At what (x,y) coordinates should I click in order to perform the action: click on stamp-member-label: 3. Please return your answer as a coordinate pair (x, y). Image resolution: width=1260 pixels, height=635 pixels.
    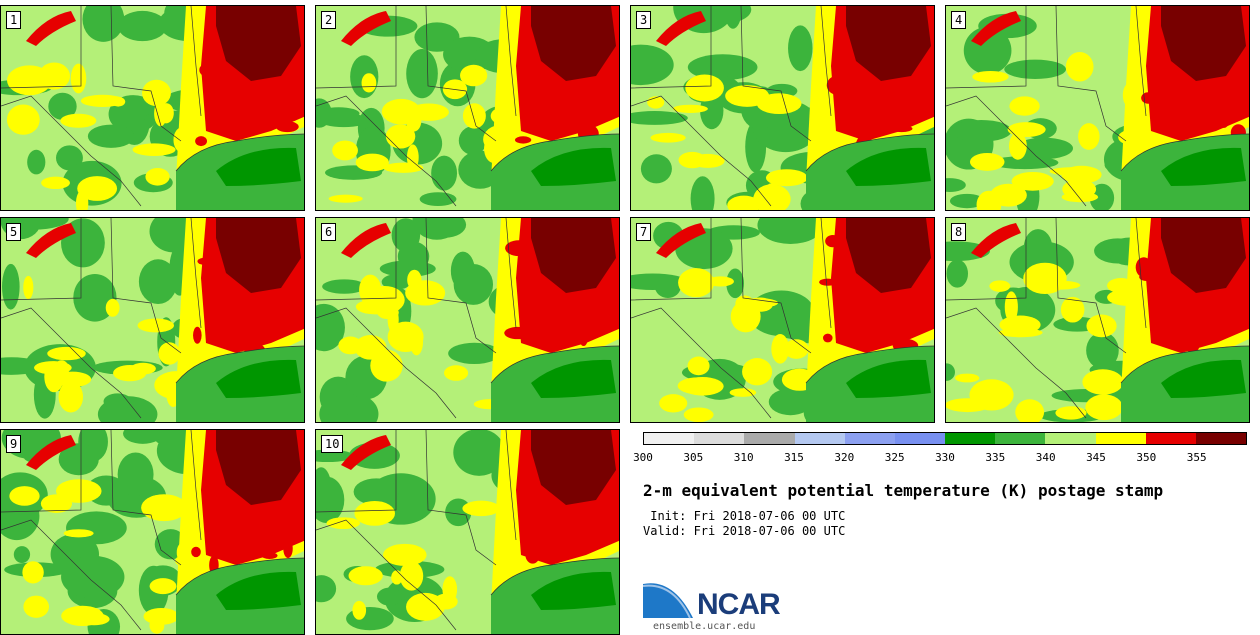
    Looking at the image, I should click on (644, 20).